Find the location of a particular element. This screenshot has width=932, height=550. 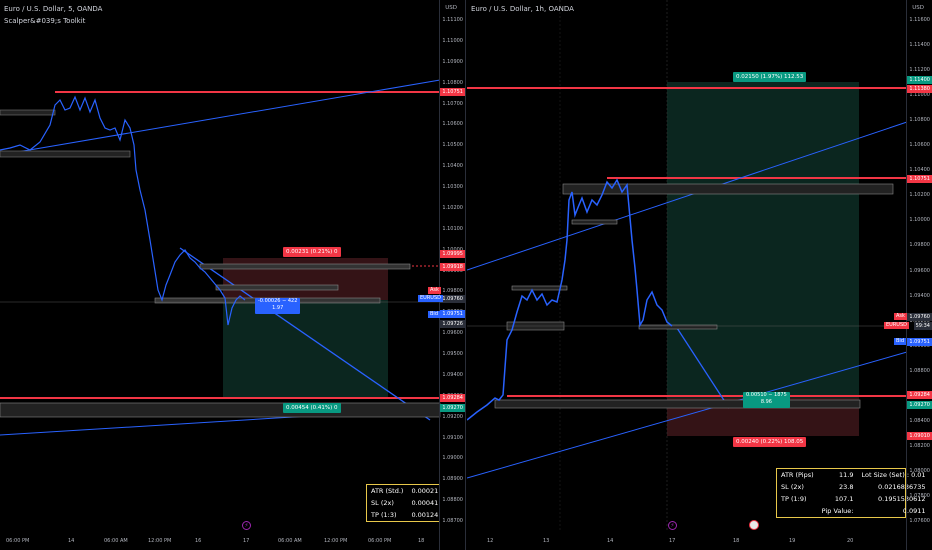

right-time-label: 17 is located at coordinates (672, 541).